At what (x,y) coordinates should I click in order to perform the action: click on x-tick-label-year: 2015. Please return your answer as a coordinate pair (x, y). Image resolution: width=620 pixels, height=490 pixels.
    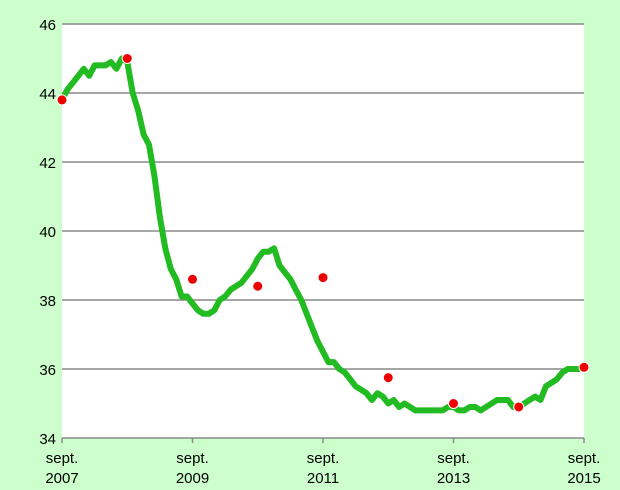
    Looking at the image, I should click on (583, 478).